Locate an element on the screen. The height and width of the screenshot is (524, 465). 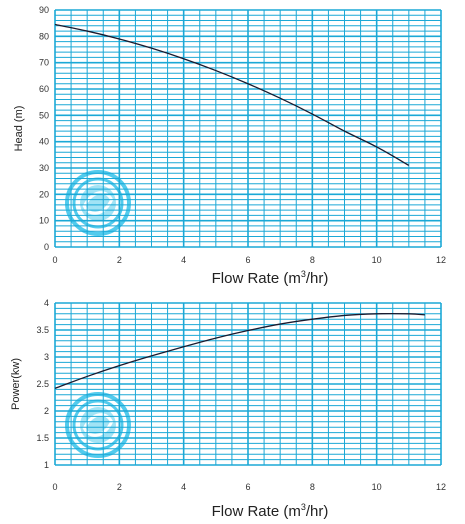
y-tick-label: 80 is located at coordinates (44, 36).